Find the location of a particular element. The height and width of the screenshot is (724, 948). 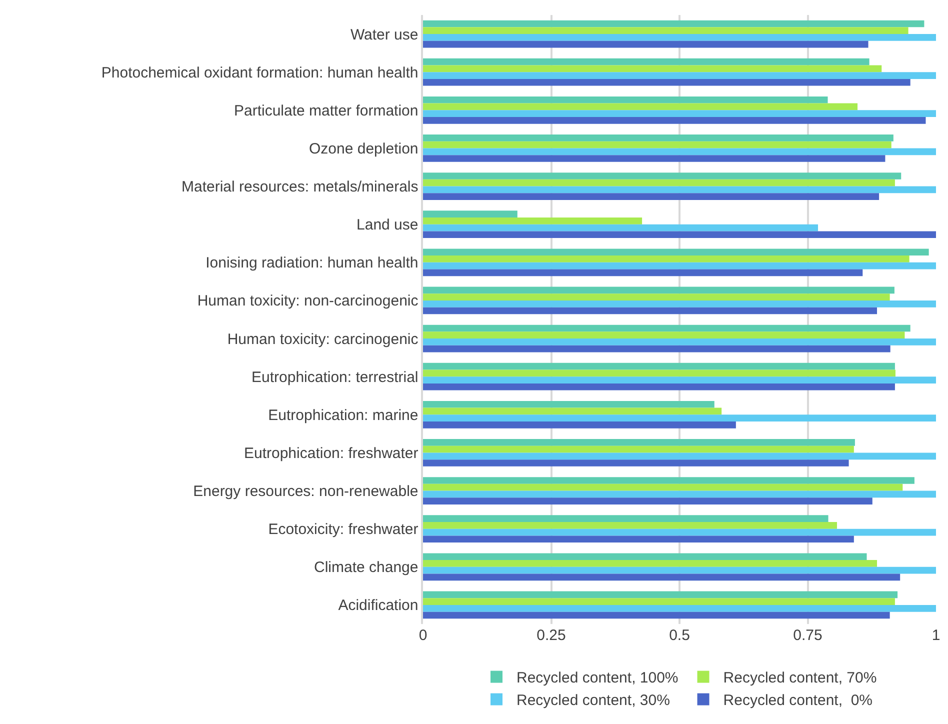

x-tick-label: 0.25 is located at coordinates (551, 635).